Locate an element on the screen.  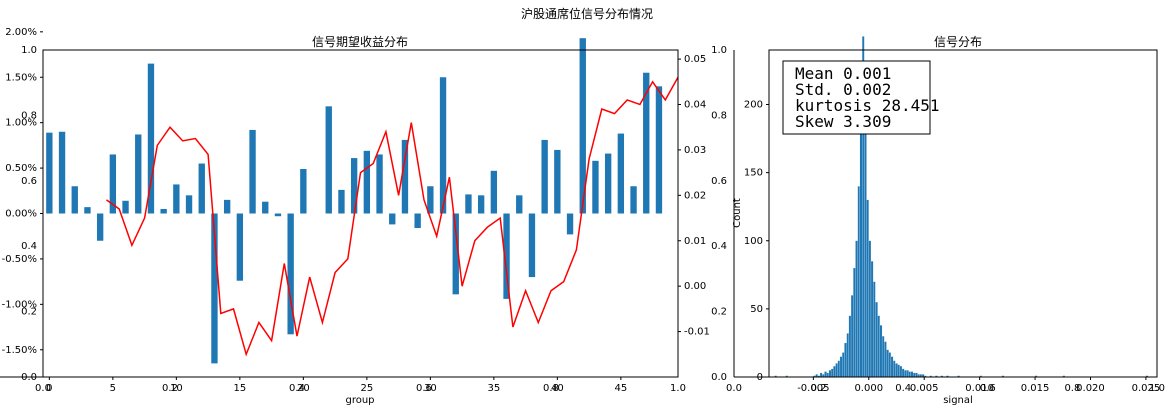
count-ytick-label: 150 is located at coordinates (753, 173).